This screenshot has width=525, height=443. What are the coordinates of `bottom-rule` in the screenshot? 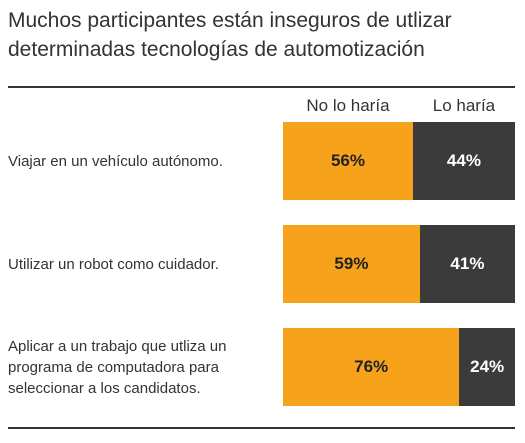 It's located at (261, 428).